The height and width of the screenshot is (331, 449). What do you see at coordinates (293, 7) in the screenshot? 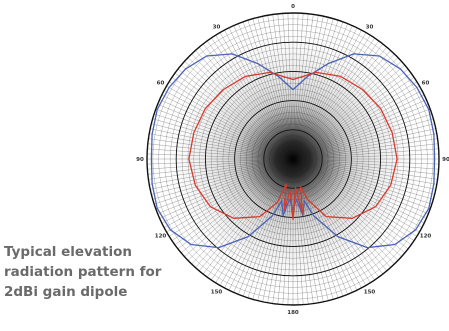
I see `angle-tick-label: 0` at bounding box center [293, 7].